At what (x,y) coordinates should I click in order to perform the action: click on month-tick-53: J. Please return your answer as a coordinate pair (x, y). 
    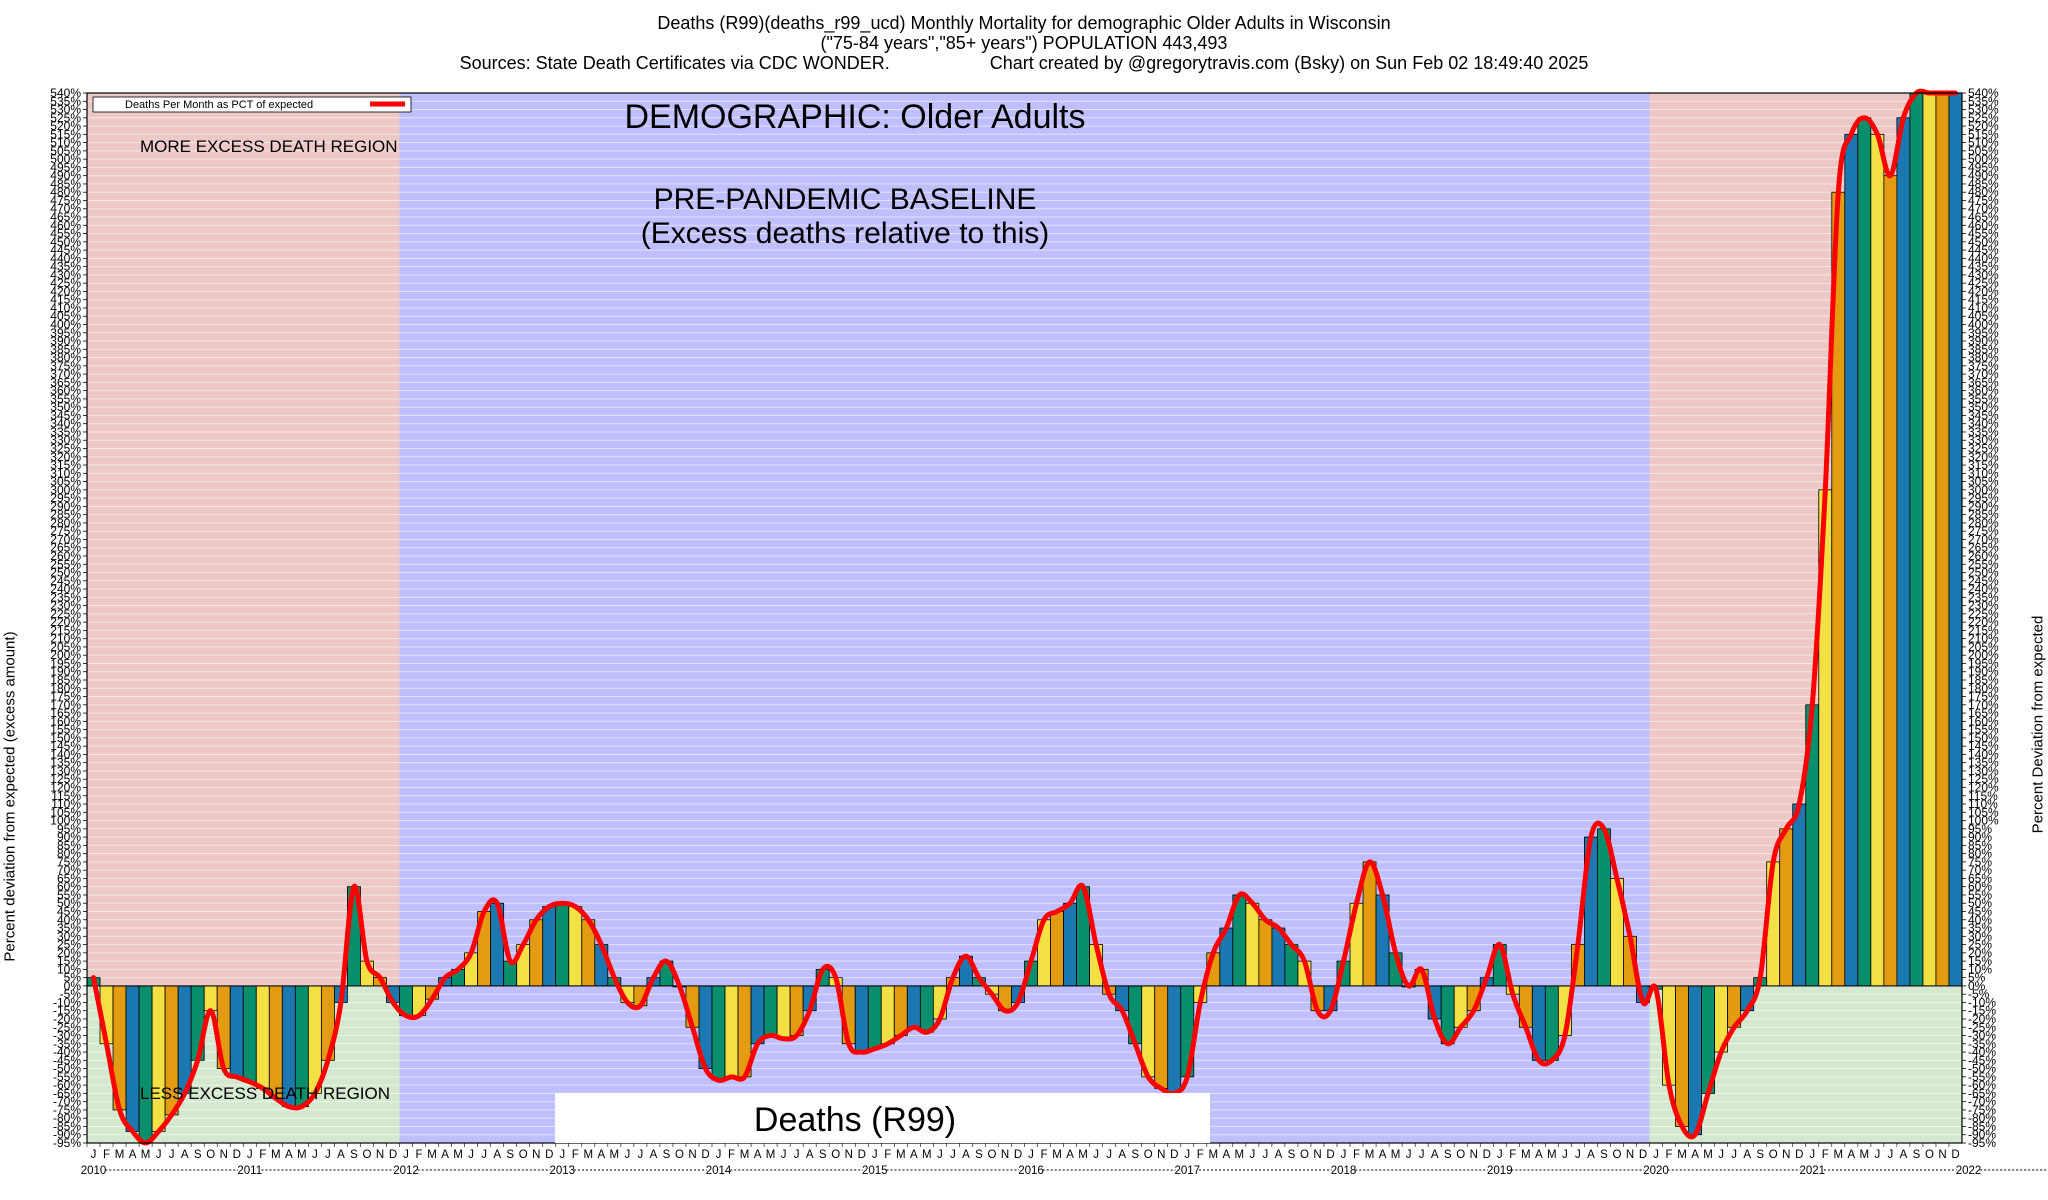
    Looking at the image, I should click on (784, 1155).